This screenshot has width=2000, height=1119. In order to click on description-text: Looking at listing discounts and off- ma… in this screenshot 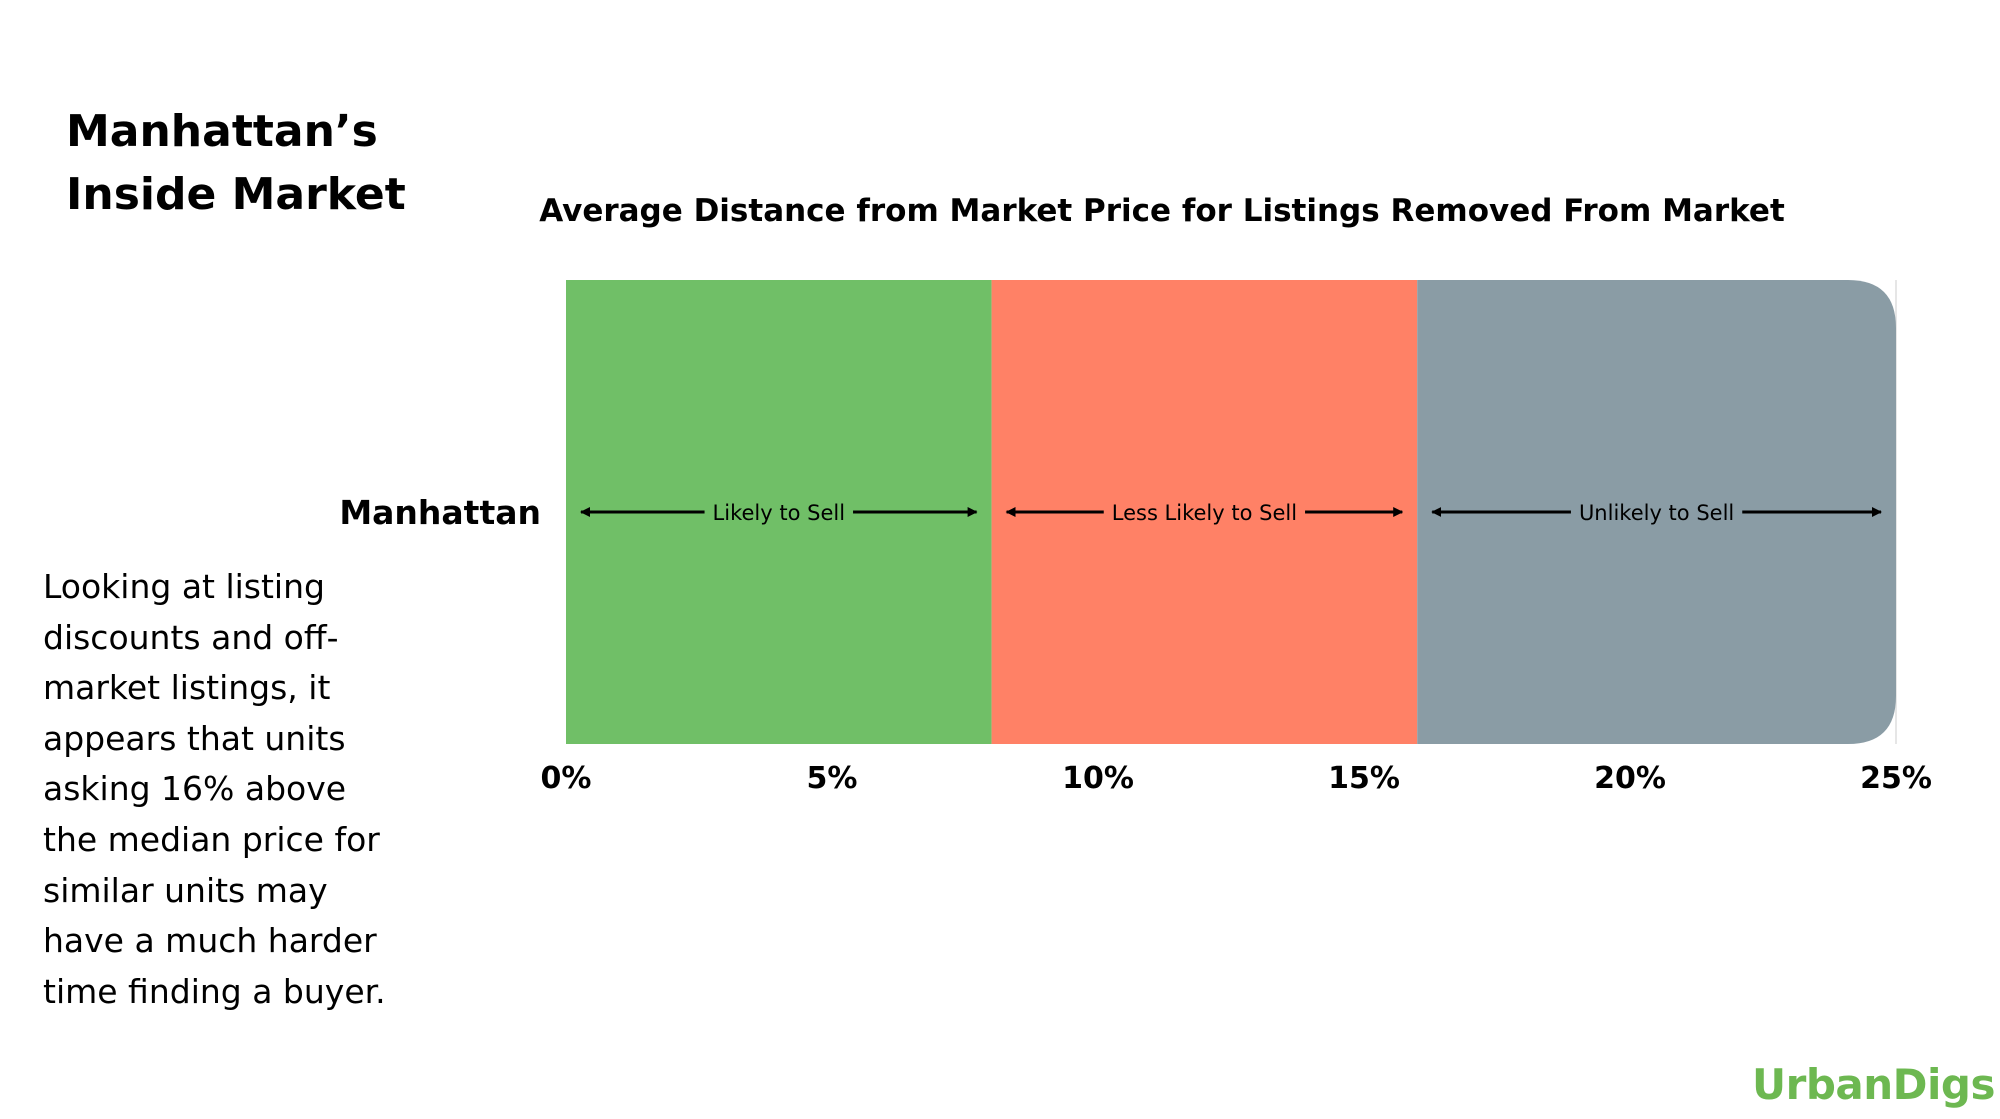, I will do `click(243, 789)`.